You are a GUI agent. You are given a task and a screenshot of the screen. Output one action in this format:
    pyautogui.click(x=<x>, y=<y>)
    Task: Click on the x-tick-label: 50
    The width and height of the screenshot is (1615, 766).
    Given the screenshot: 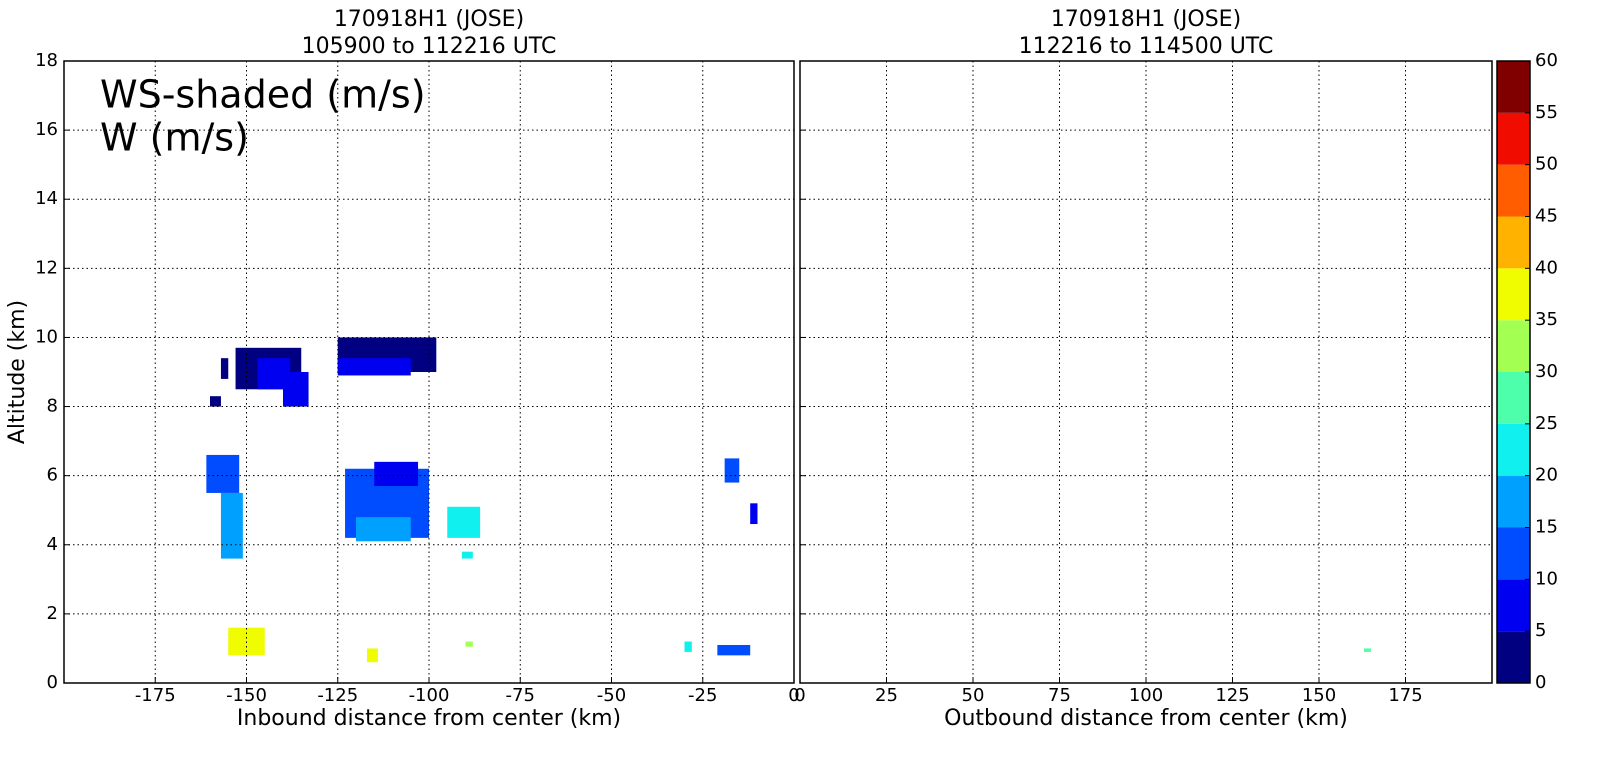 What is the action you would take?
    pyautogui.click(x=973, y=695)
    